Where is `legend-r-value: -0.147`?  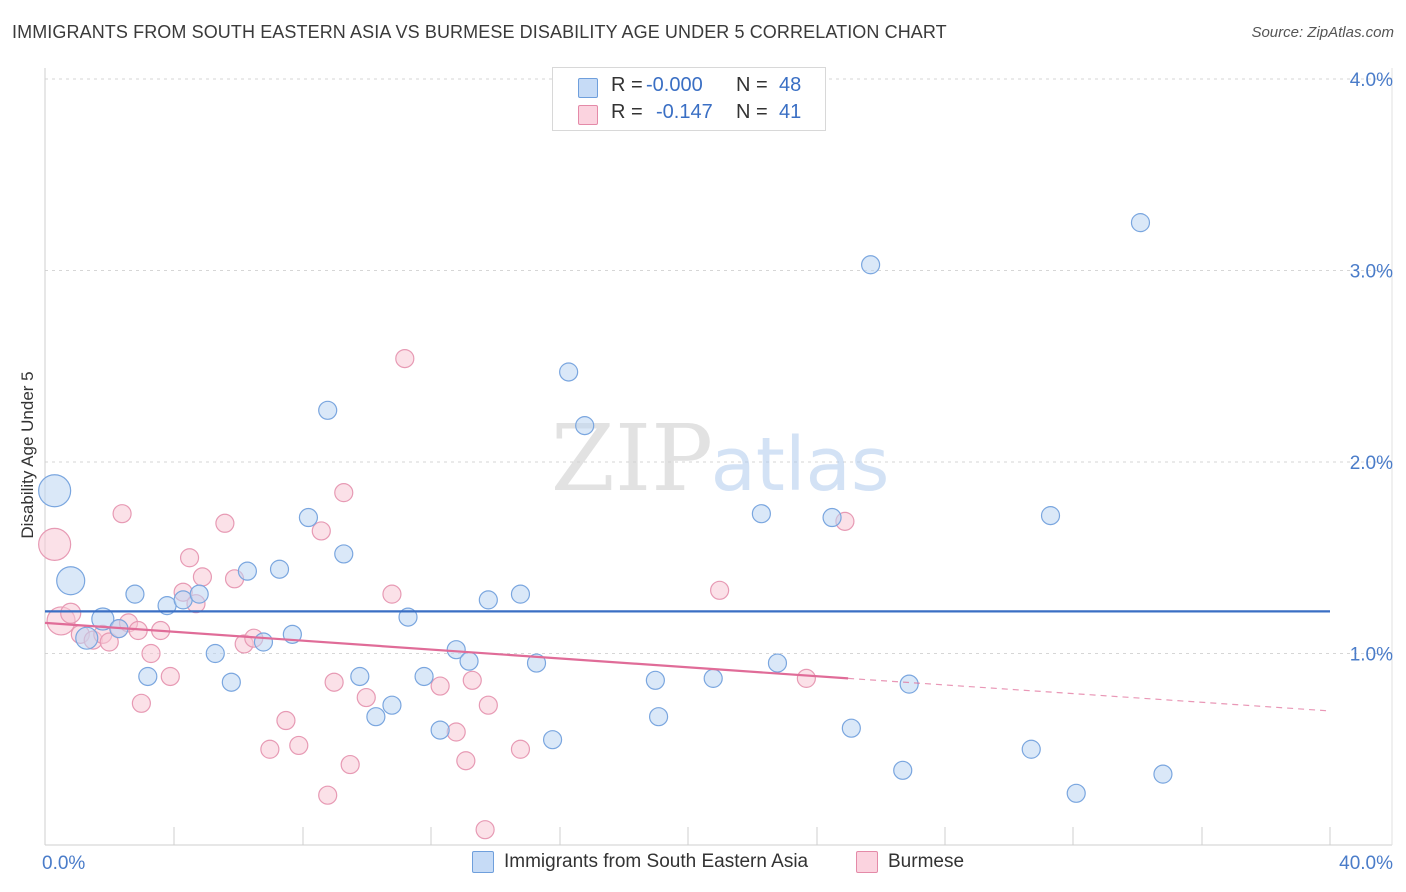 legend-r-value: -0.147 is located at coordinates (684, 112).